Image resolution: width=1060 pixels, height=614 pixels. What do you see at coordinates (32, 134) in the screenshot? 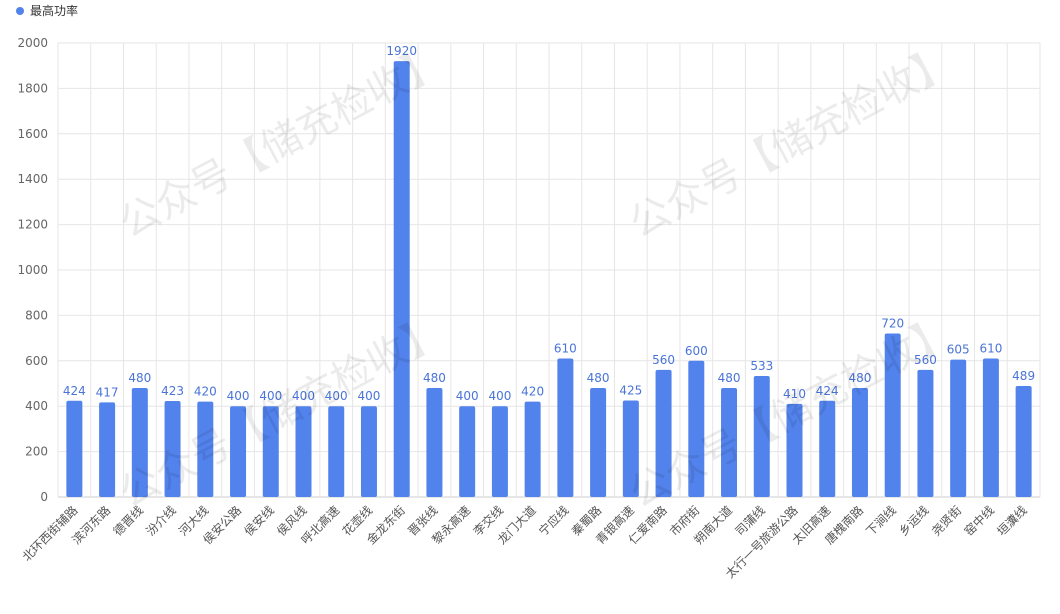
I see `y-tick-label: 1600` at bounding box center [32, 134].